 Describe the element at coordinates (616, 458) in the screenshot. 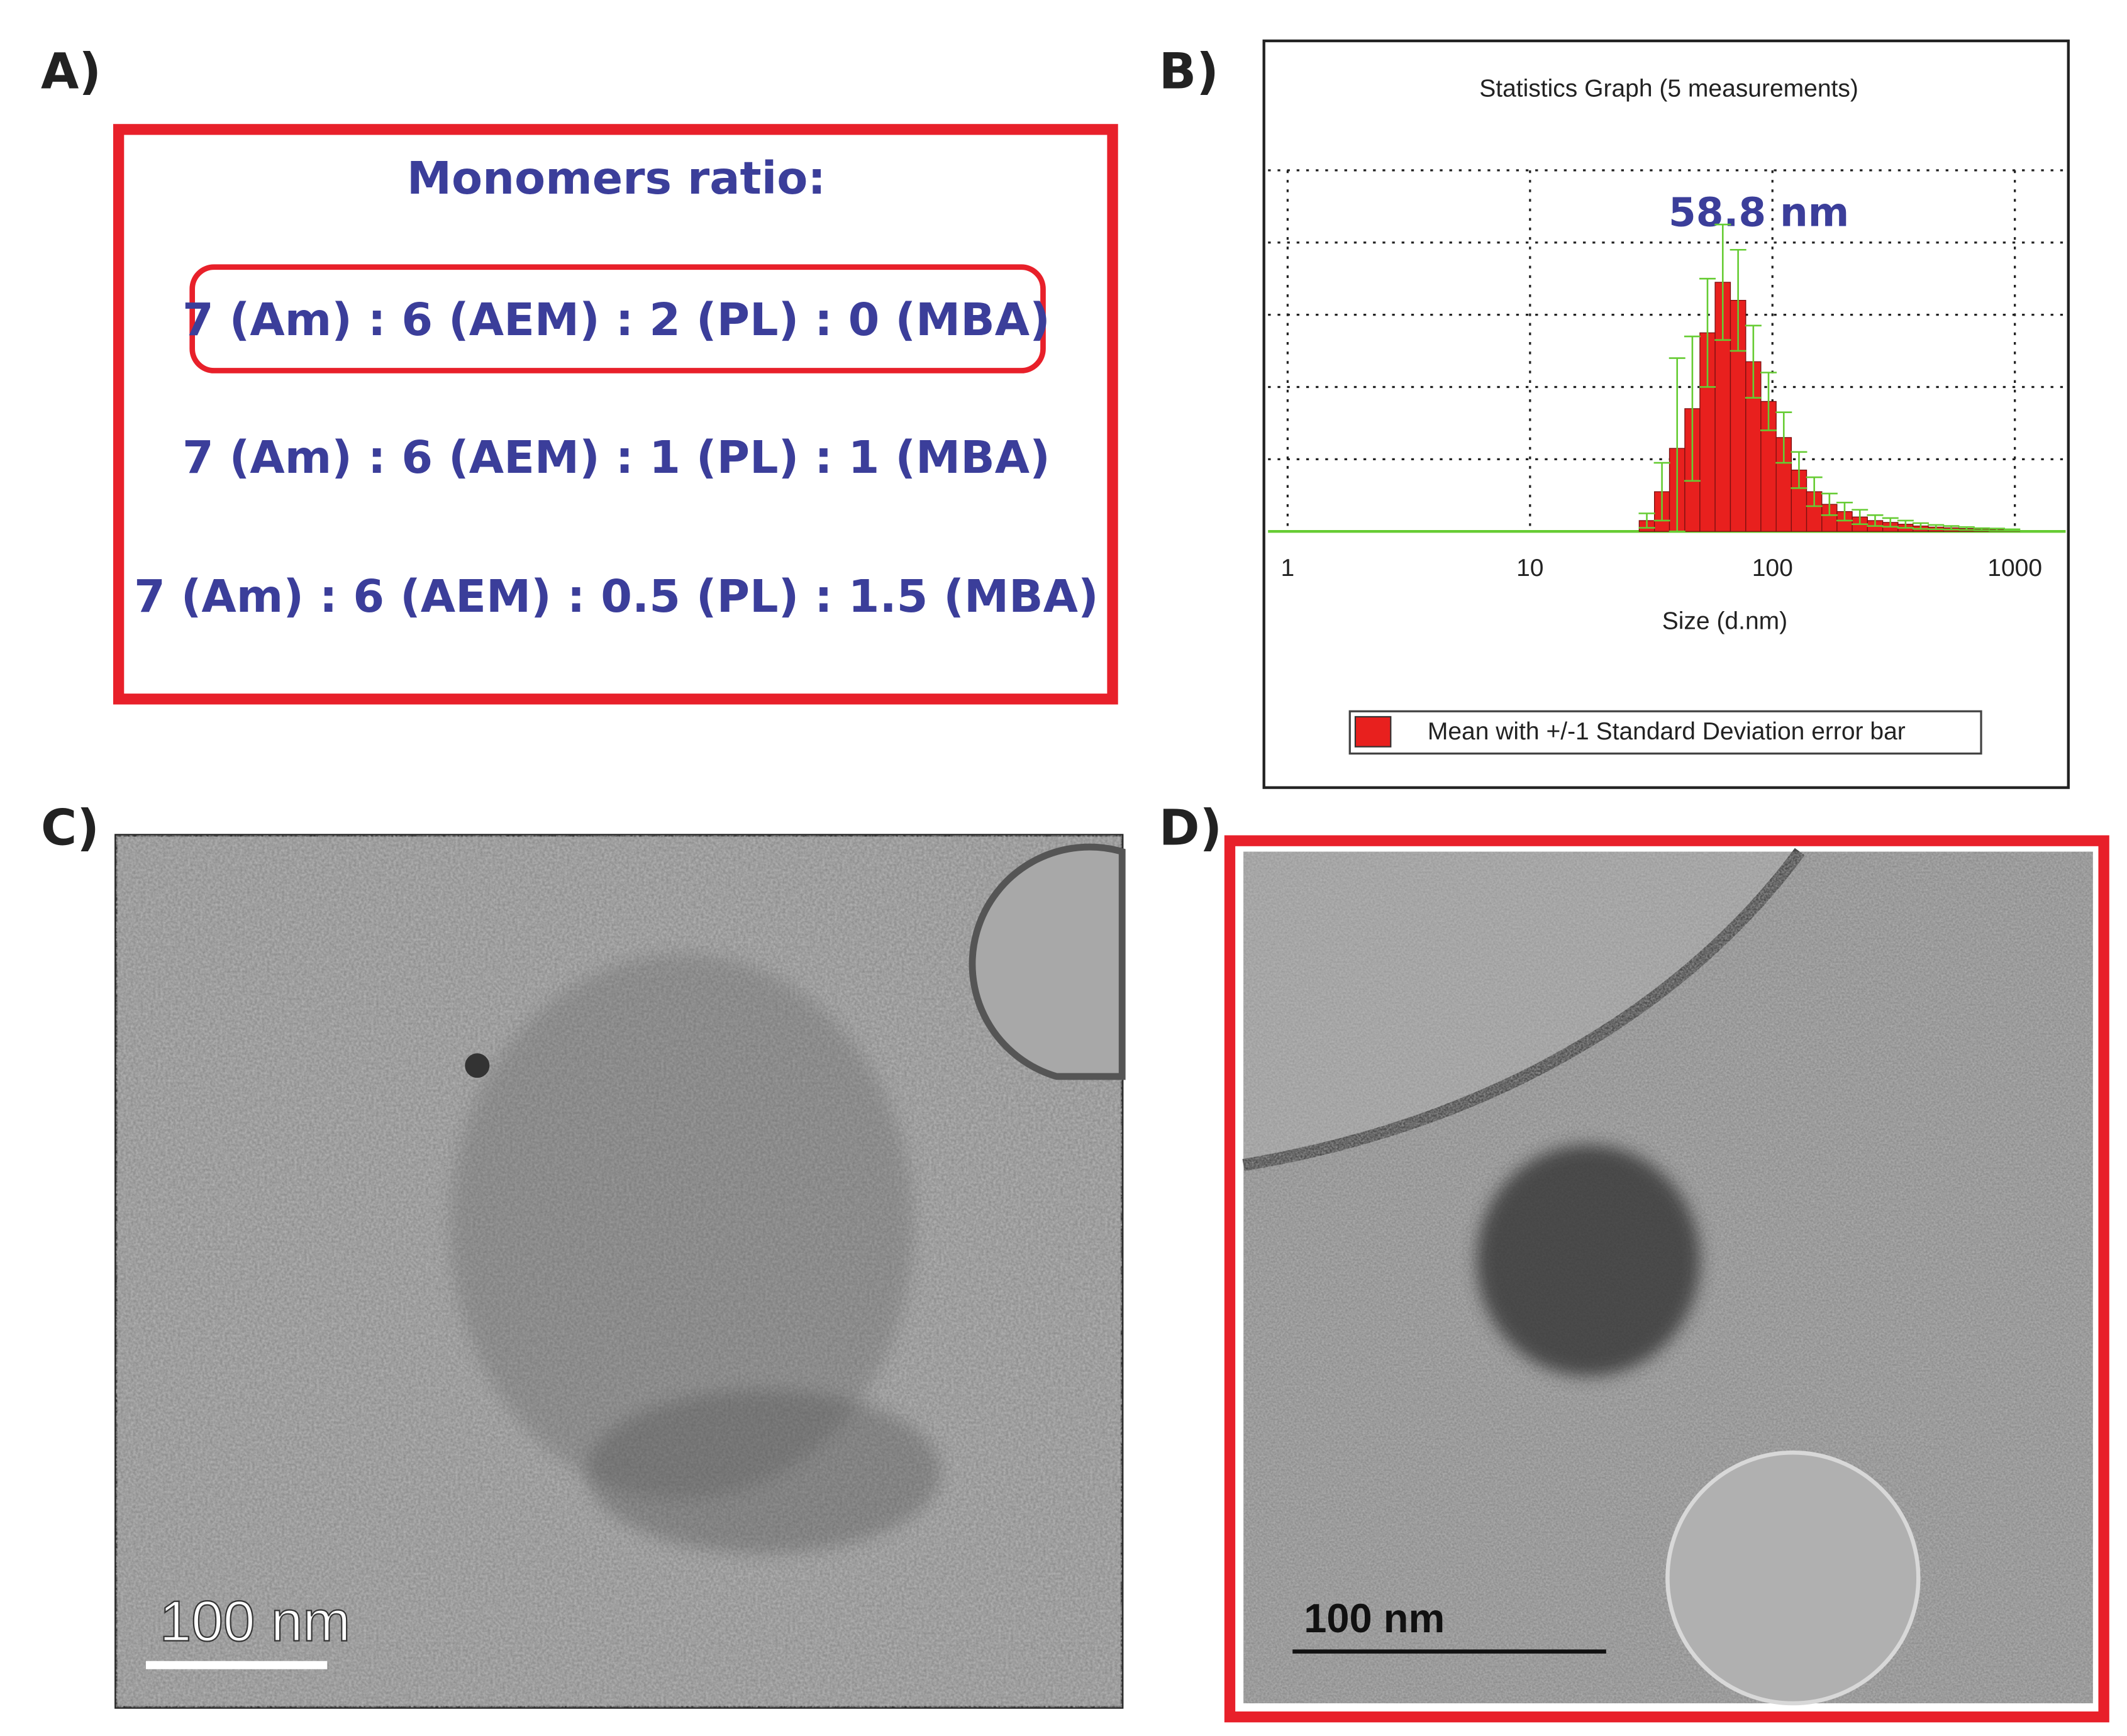

I see `ratio-line: 7 (Am) : 6 (AEM) : 1 (PL) : 1 (MBA)` at that location.